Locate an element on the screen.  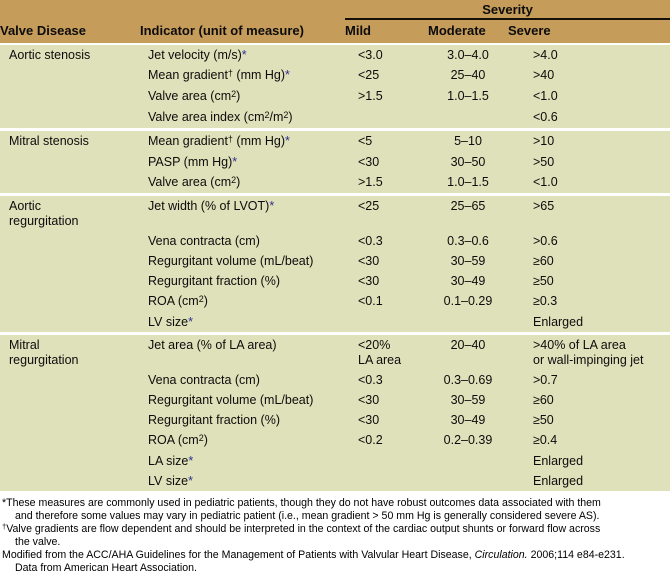
moderate-cell: 20–40 is located at coordinates (468, 351).